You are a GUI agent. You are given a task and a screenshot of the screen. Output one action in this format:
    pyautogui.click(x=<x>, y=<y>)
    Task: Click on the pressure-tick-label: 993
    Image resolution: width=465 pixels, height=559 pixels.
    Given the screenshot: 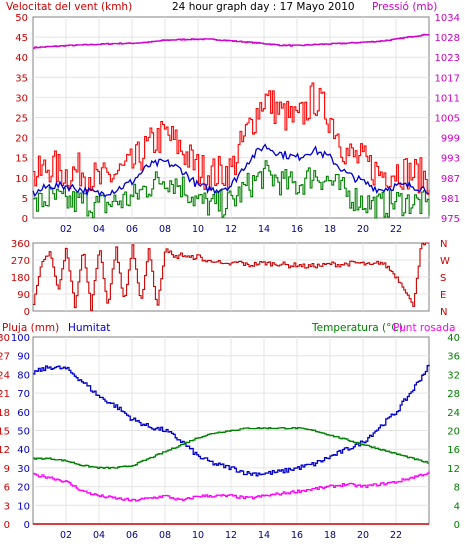 What is the action you would take?
    pyautogui.click(x=450, y=159)
    